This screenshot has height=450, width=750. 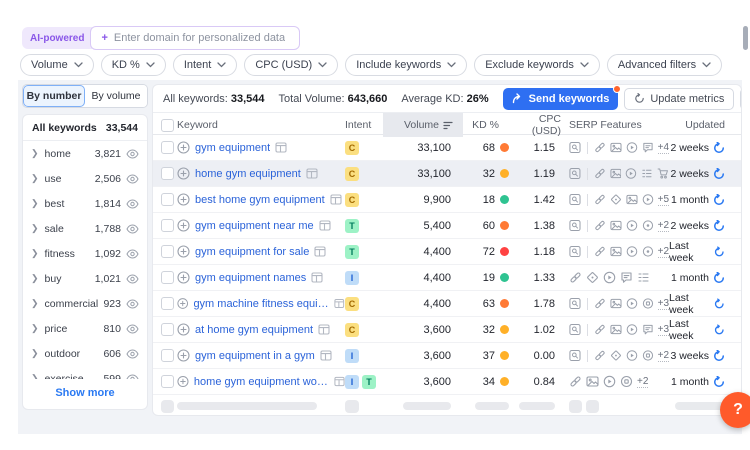 What do you see at coordinates (663, 329) in the screenshot?
I see `serp-more-count: +3` at bounding box center [663, 329].